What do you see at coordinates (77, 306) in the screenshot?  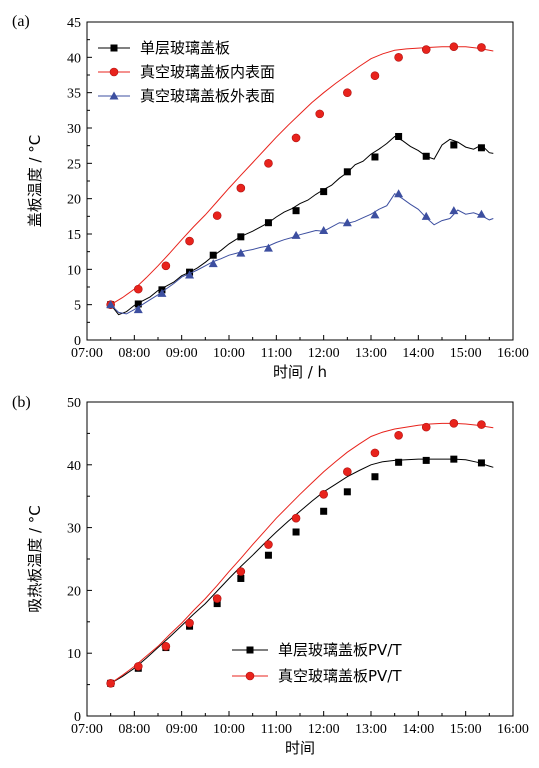 I see `y-tick-label: 5` at bounding box center [77, 306].